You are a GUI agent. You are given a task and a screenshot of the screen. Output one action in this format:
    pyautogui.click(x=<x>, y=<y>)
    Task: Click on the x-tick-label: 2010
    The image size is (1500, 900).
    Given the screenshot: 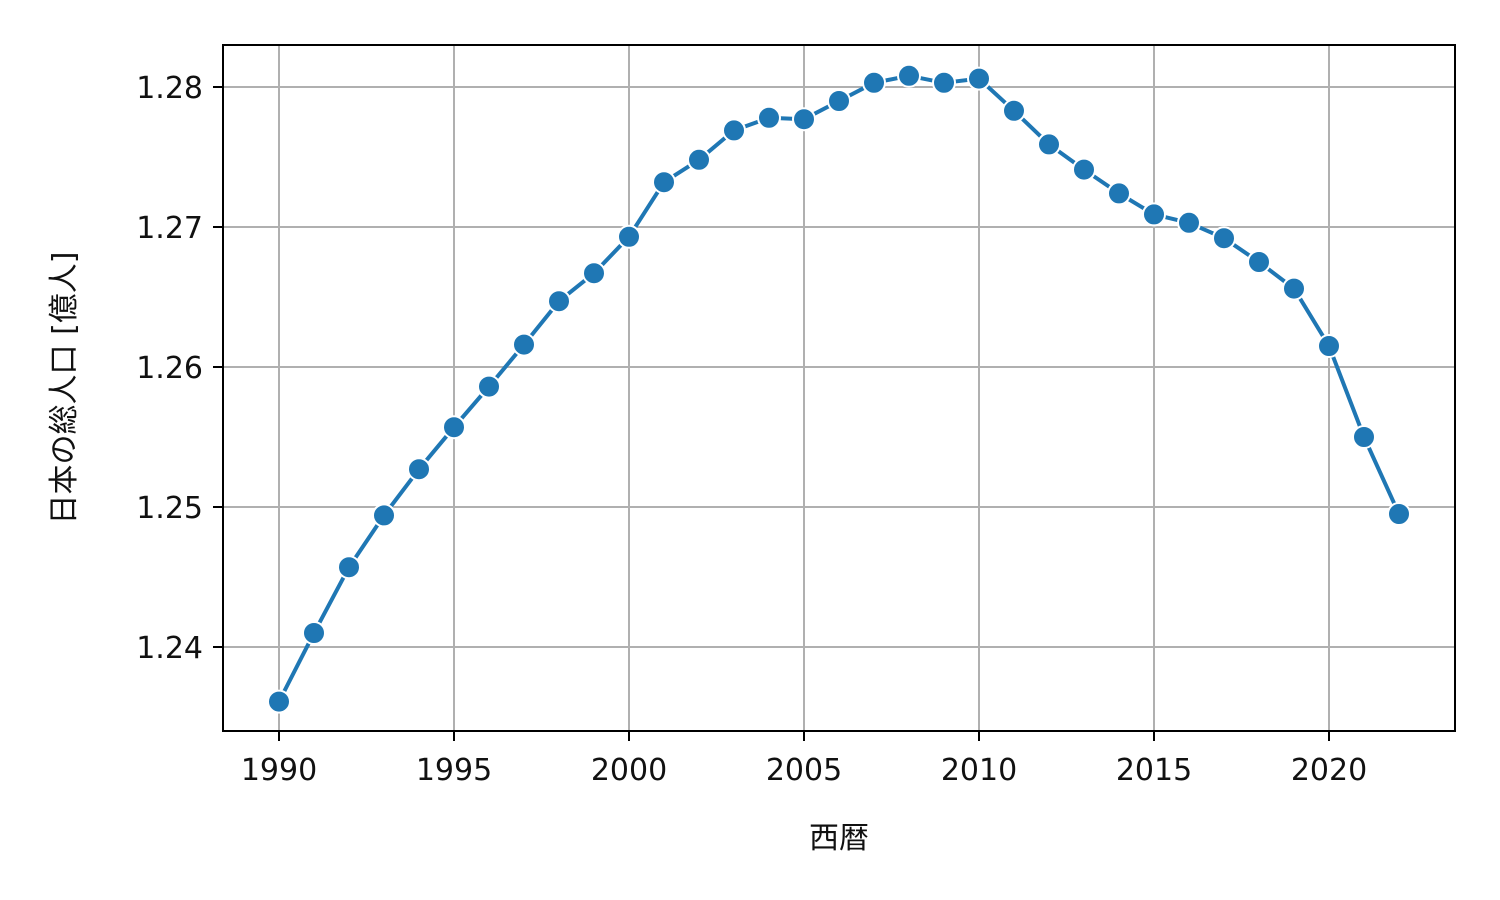 What is the action you would take?
    pyautogui.click(x=979, y=770)
    